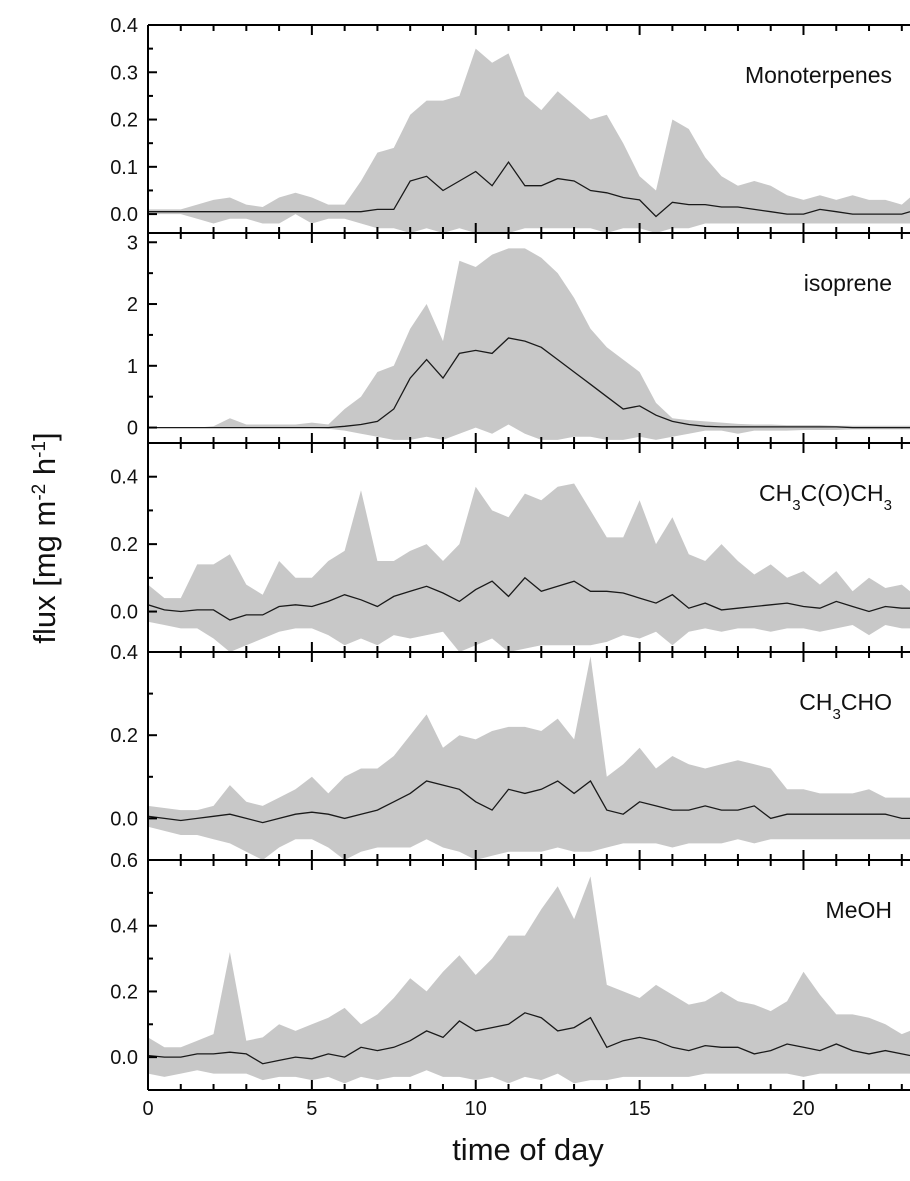  I want to click on x-tick-label-4: 20, so click(803, 1109).